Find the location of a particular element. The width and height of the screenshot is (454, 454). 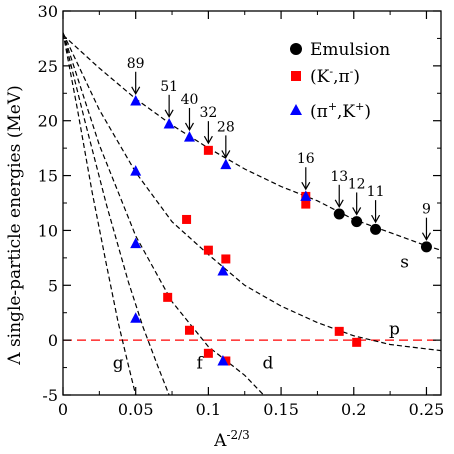

legend-k-pi-part2: ,π is located at coordinates (341, 77).